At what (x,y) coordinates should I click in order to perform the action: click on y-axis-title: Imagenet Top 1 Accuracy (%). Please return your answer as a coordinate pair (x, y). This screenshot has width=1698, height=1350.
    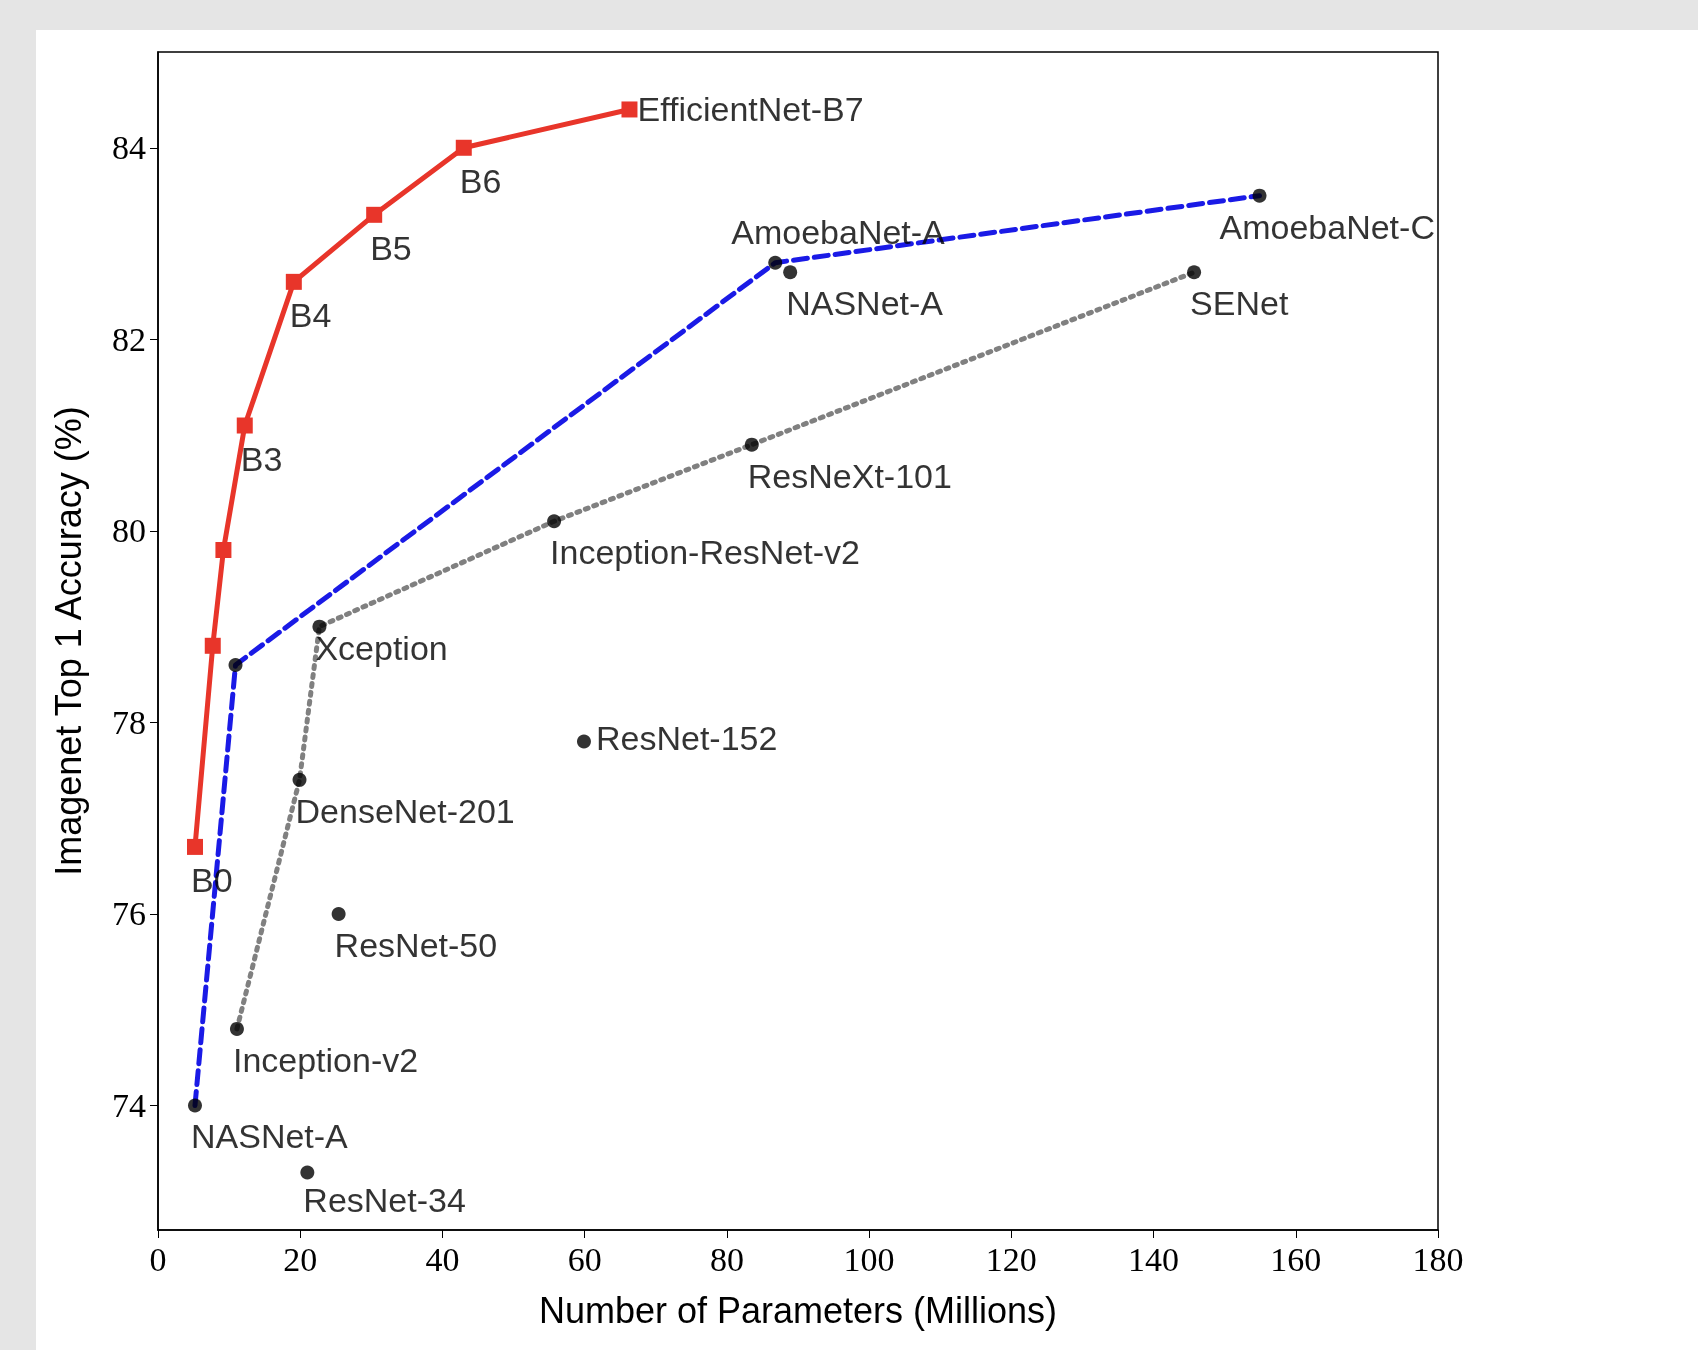
    Looking at the image, I should click on (68, 641).